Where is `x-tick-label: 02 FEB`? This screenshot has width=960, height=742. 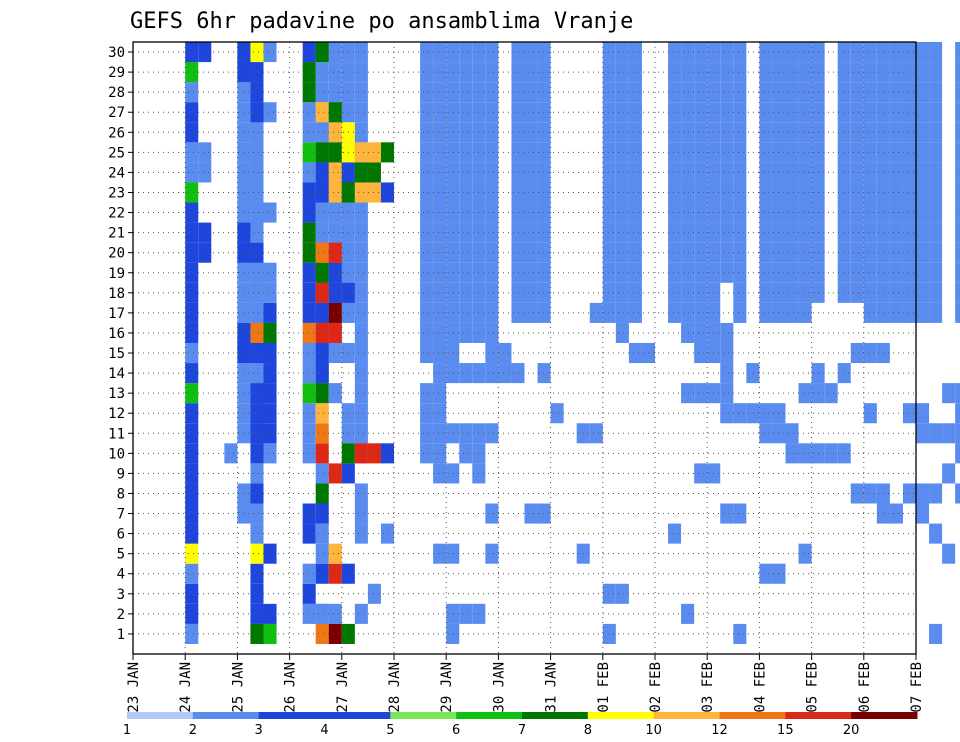
x-tick-label: 02 FEB is located at coordinates (656, 687).